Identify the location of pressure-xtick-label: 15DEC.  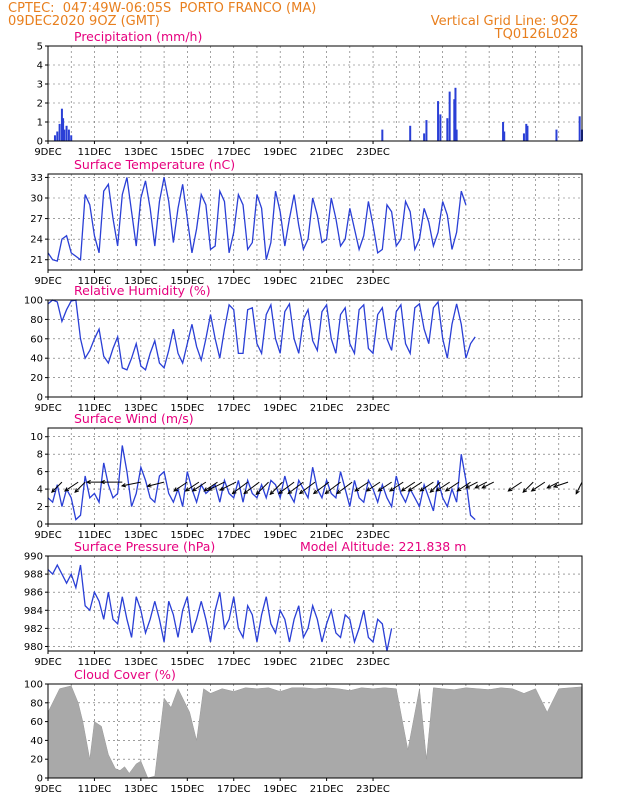
(187, 662).